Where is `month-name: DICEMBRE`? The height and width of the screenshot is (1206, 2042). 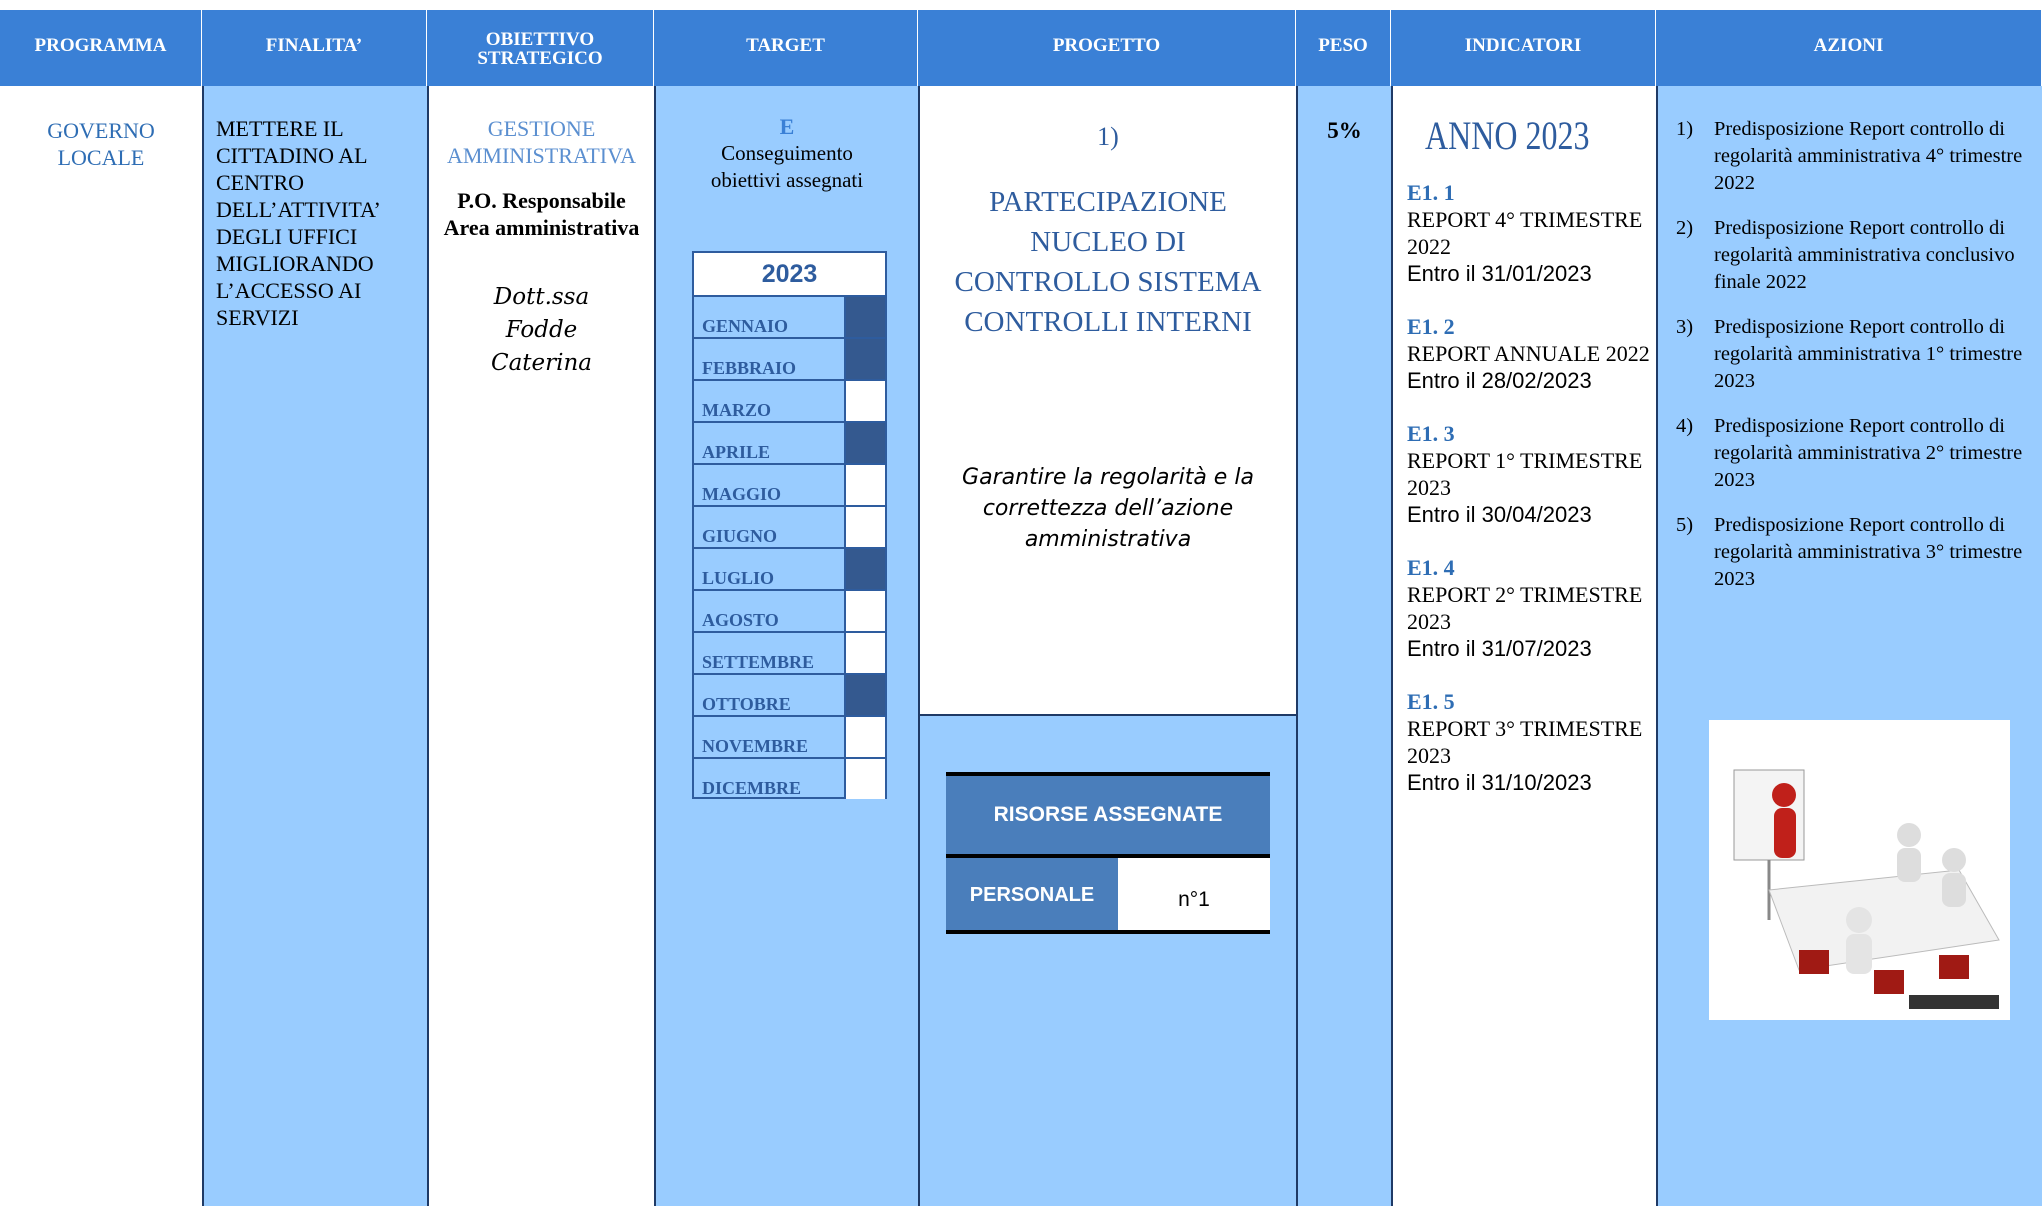
month-name: DICEMBRE is located at coordinates (752, 788).